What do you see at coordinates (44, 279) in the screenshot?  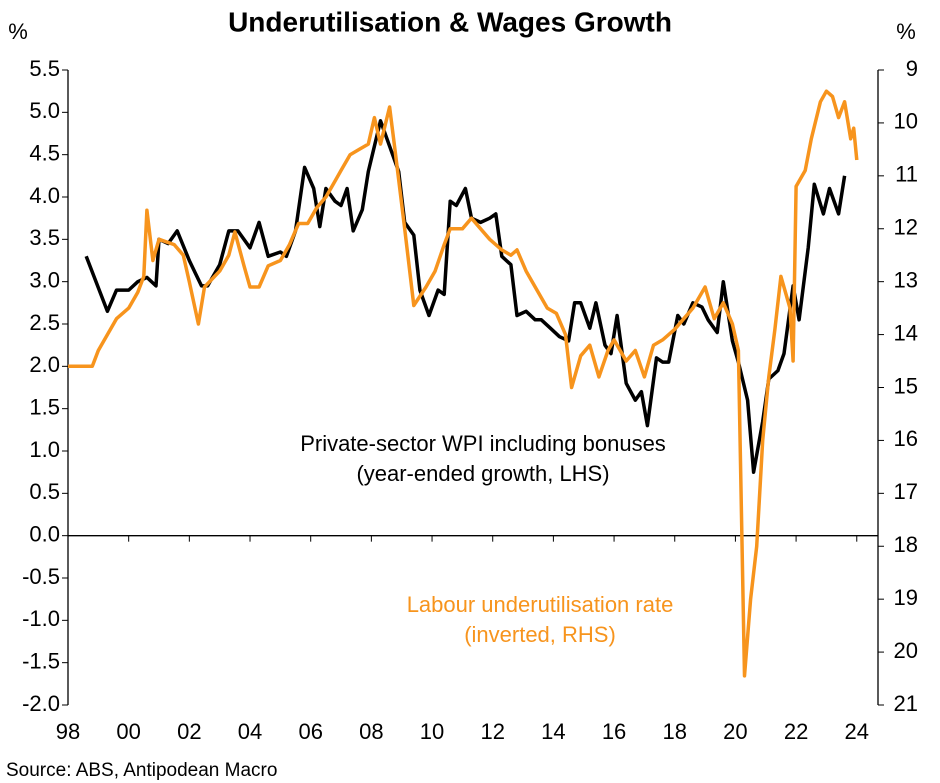 I see `y-tick-label: 3.0` at bounding box center [44, 279].